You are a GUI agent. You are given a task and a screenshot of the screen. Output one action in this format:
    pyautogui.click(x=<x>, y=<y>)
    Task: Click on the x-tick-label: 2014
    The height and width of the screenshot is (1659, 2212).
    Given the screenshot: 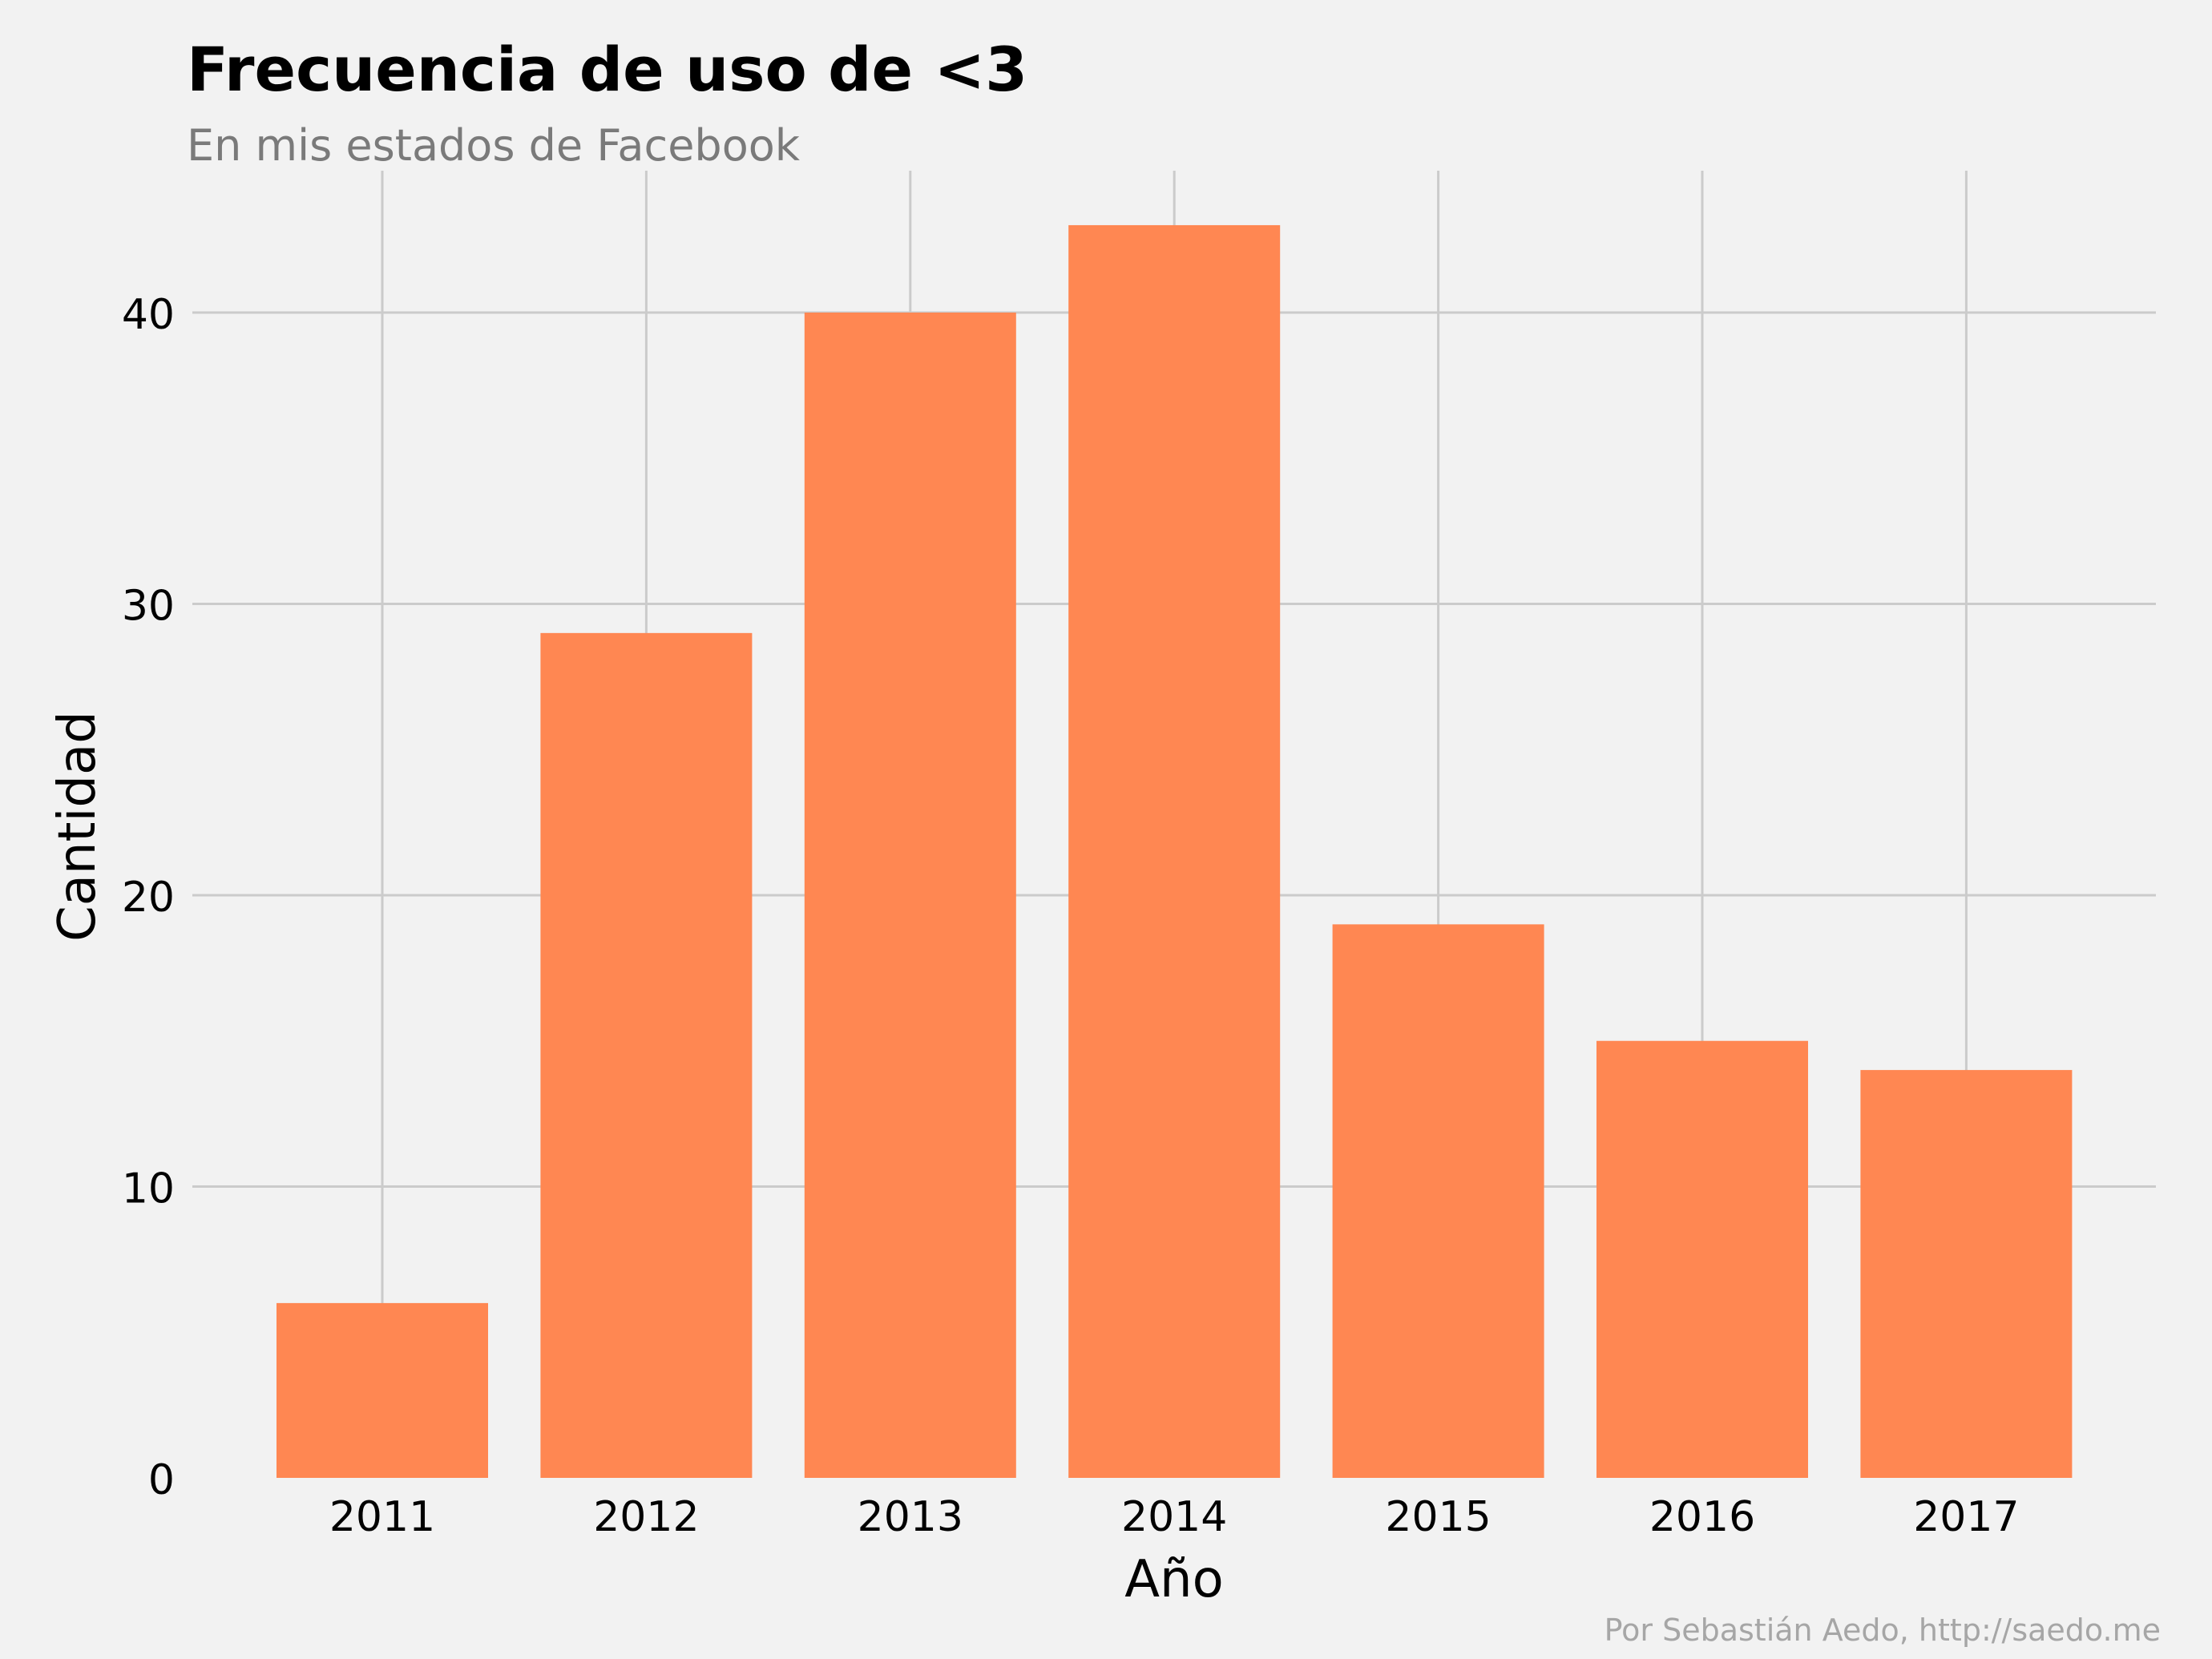 What is the action you would take?
    pyautogui.click(x=1174, y=1517)
    